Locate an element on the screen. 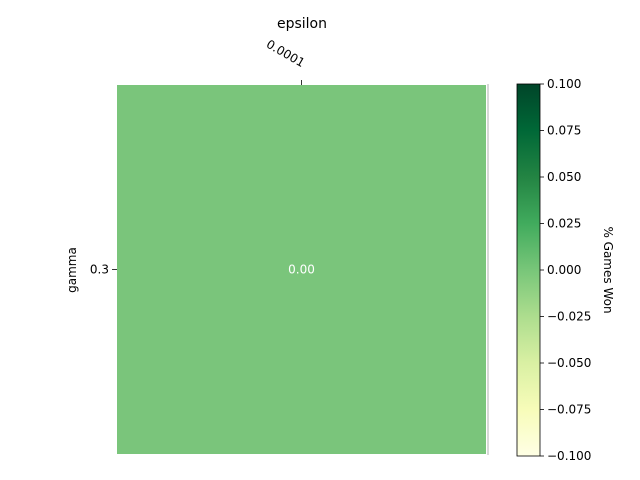 The height and width of the screenshot is (480, 640). x-axis-ticks: 0.0001 is located at coordinates (285, 61).